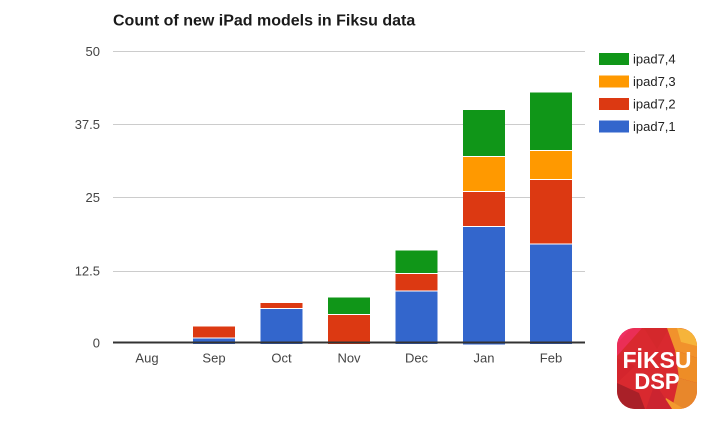 The image size is (715, 426). Describe the element at coordinates (657, 360) in the screenshot. I see `svg-text: FİKSU` at that location.